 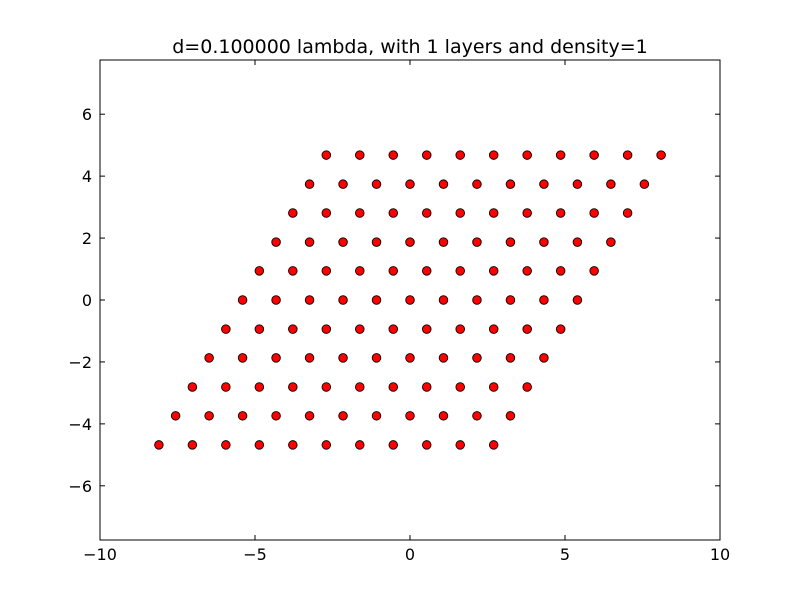 What do you see at coordinates (410, 554) in the screenshot?
I see `x-tick-label: 0` at bounding box center [410, 554].